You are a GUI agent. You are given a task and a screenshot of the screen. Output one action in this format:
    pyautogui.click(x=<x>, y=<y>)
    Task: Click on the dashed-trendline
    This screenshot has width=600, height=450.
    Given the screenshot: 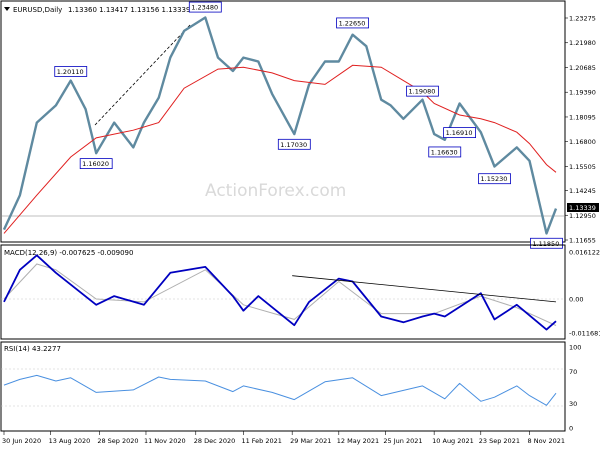 What is the action you would take?
    pyautogui.click(x=142, y=75)
    